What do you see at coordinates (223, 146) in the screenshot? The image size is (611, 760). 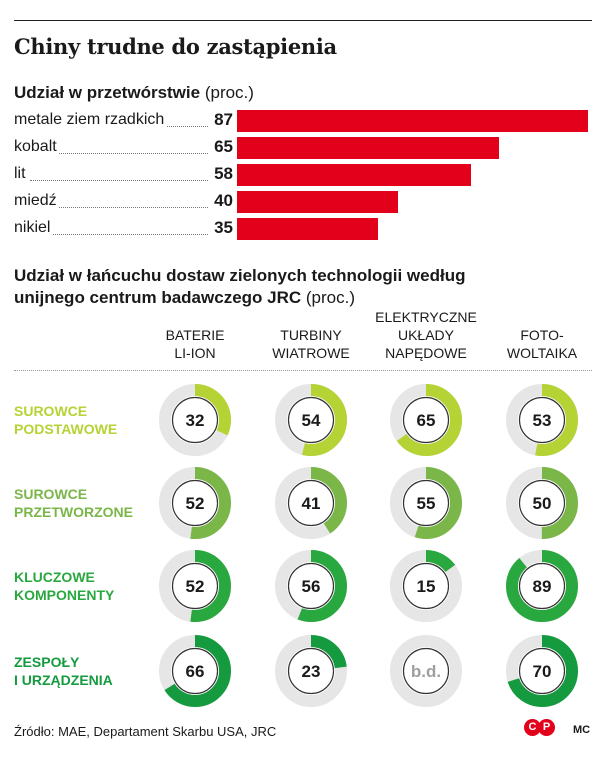 I see `bar-value-label: 65` at bounding box center [223, 146].